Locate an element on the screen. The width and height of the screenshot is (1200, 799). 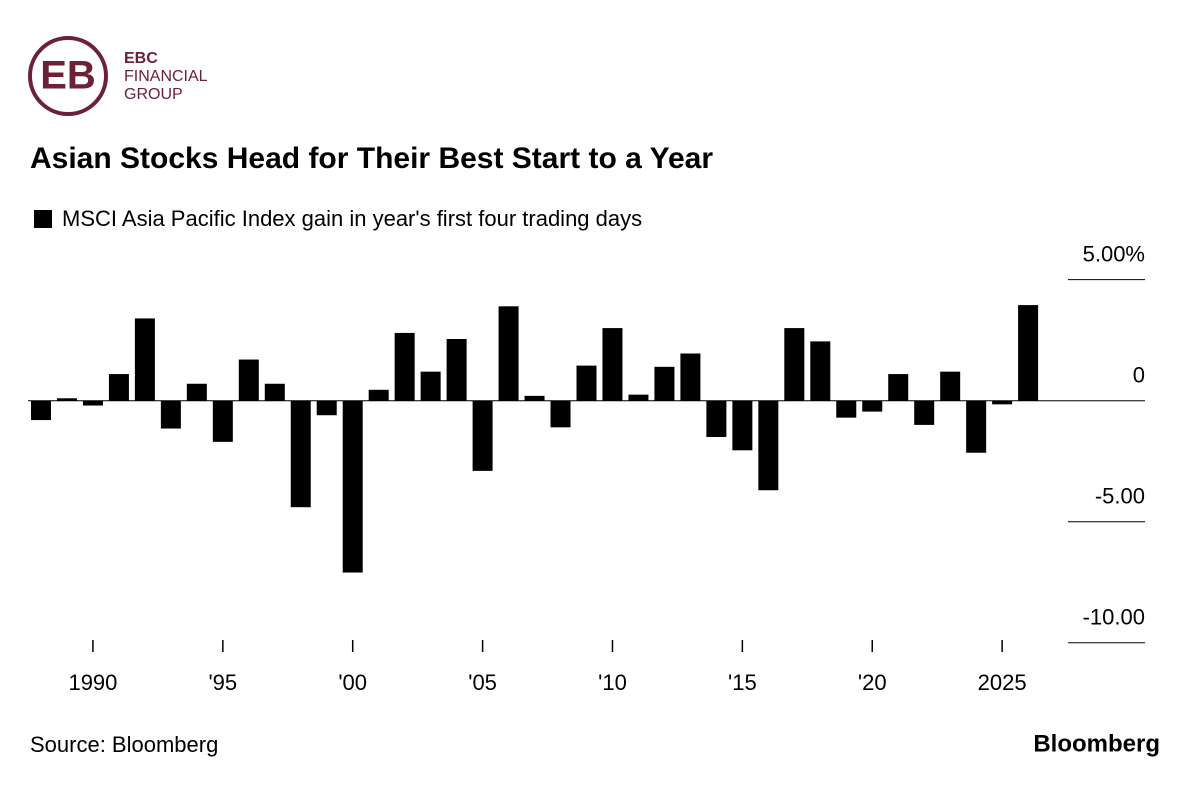
y-tick-label: 5.00% is located at coordinates (1114, 253).